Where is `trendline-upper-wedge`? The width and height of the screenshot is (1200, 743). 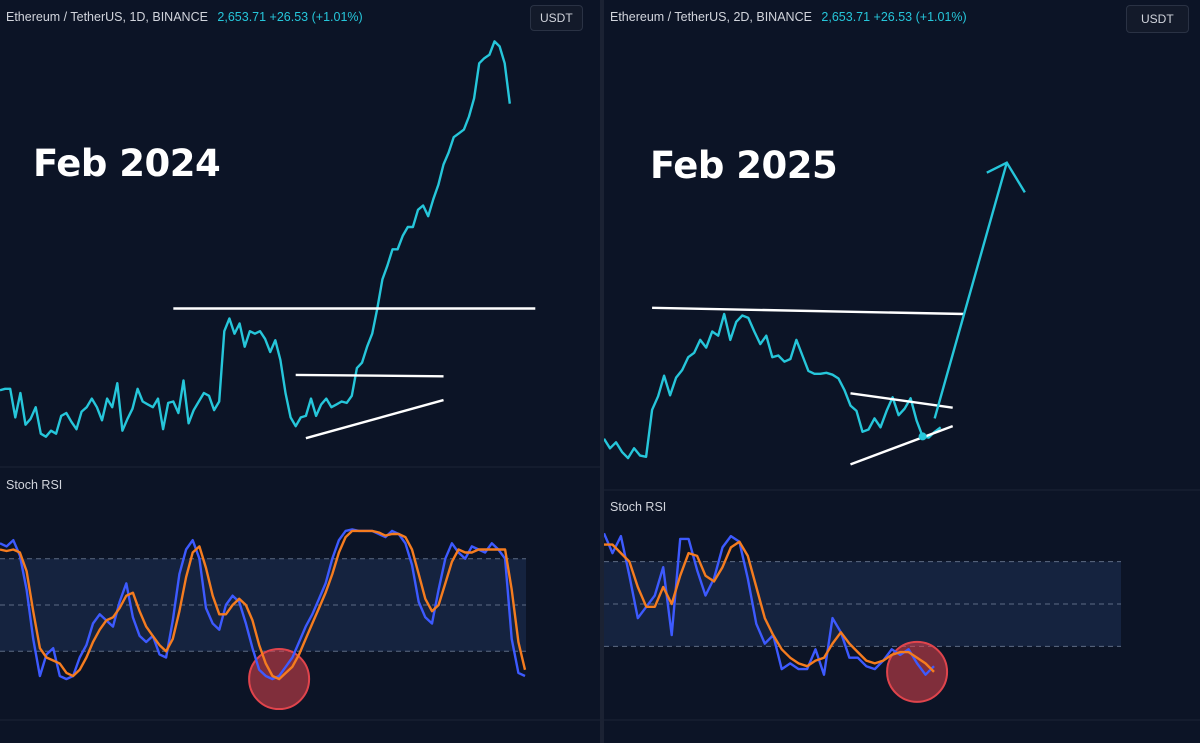
trendline-upper-wedge is located at coordinates (901, 400).